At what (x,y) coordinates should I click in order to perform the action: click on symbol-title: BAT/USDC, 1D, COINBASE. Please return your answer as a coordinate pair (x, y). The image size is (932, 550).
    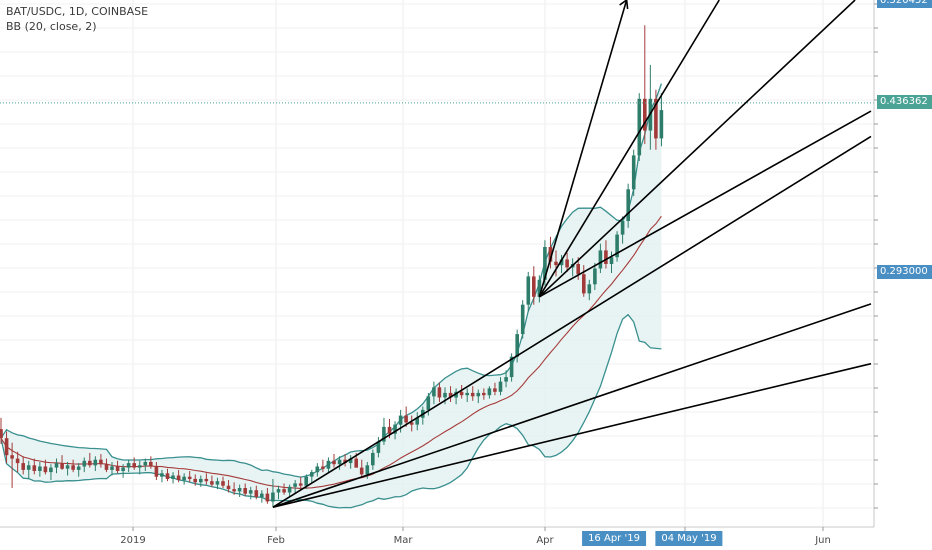
    Looking at the image, I should click on (77, 11).